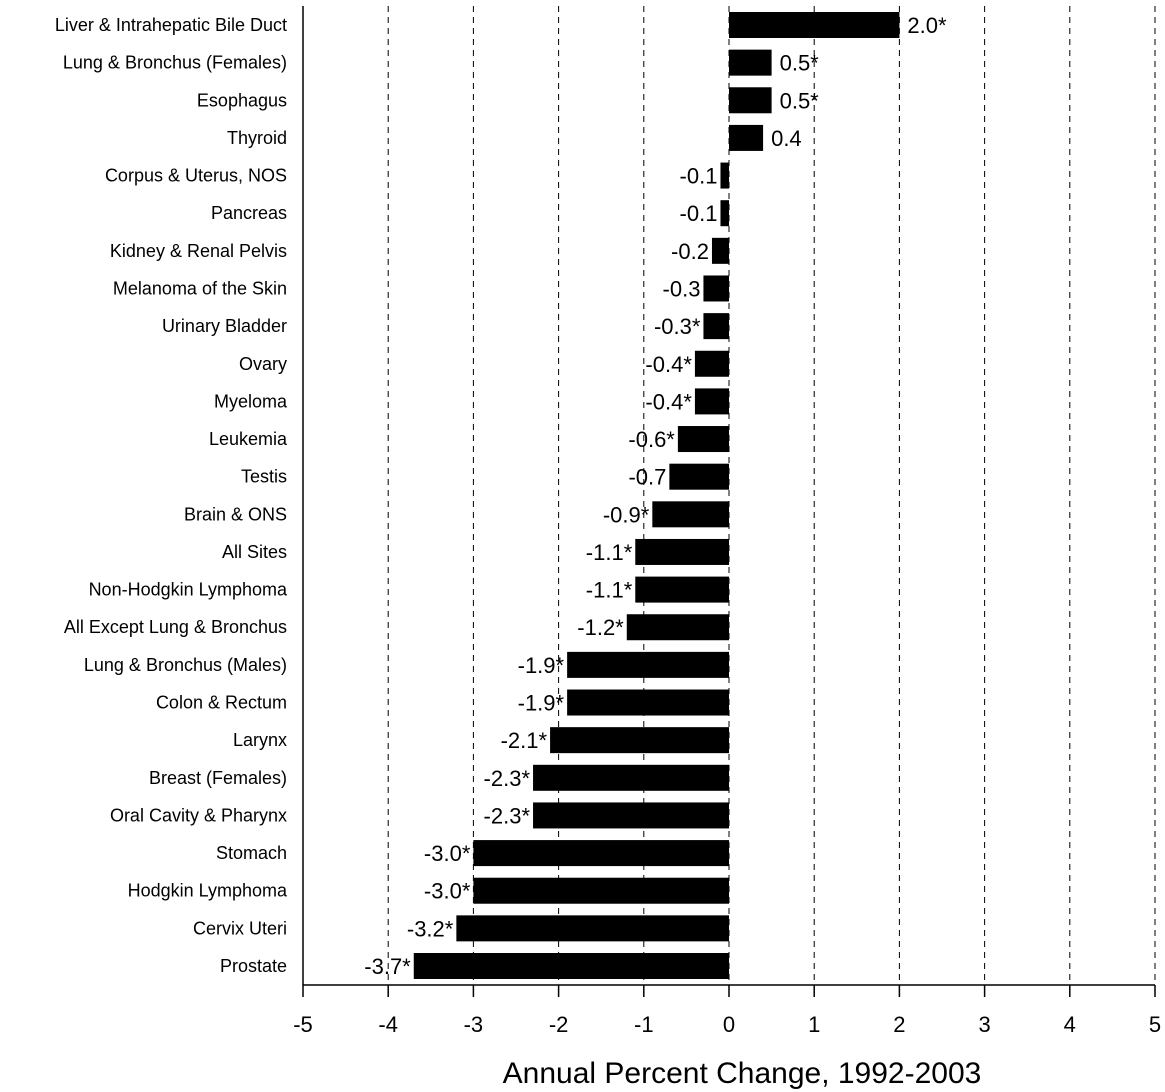  I want to click on category-label: Pancreas, so click(249, 213).